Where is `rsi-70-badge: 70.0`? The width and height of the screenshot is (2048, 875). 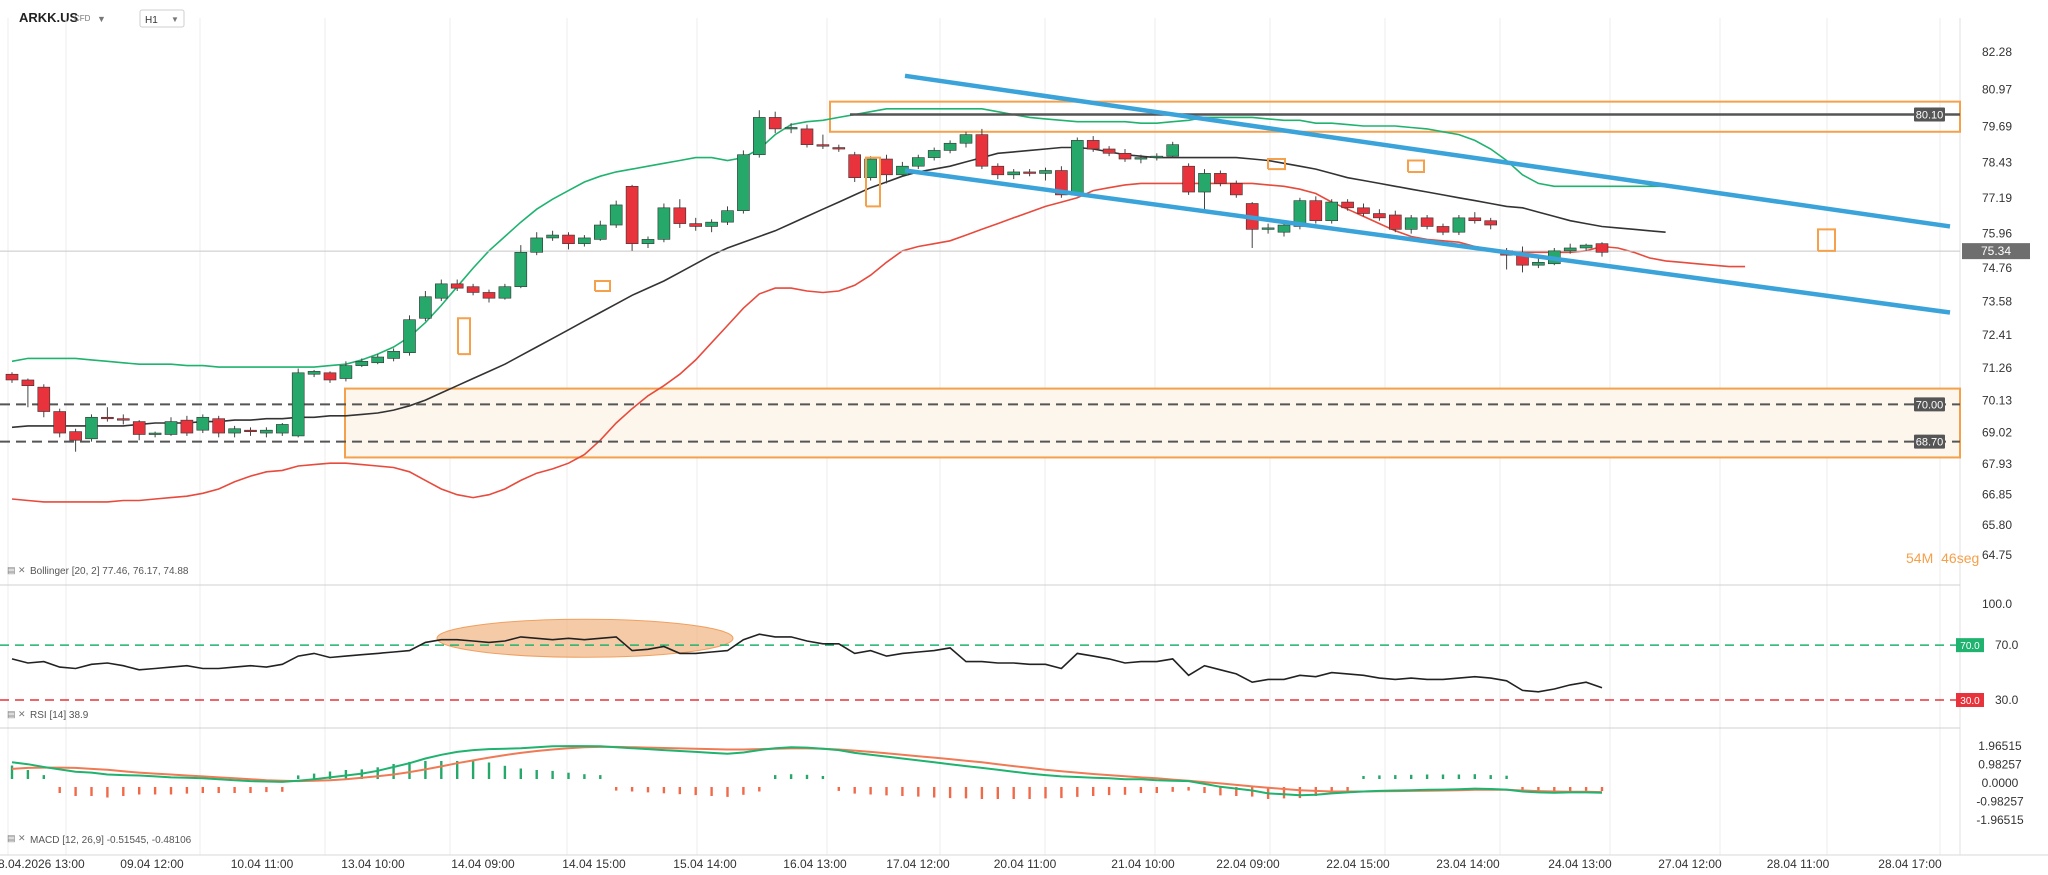
rsi-70-badge: 70.0 is located at coordinates (1970, 646).